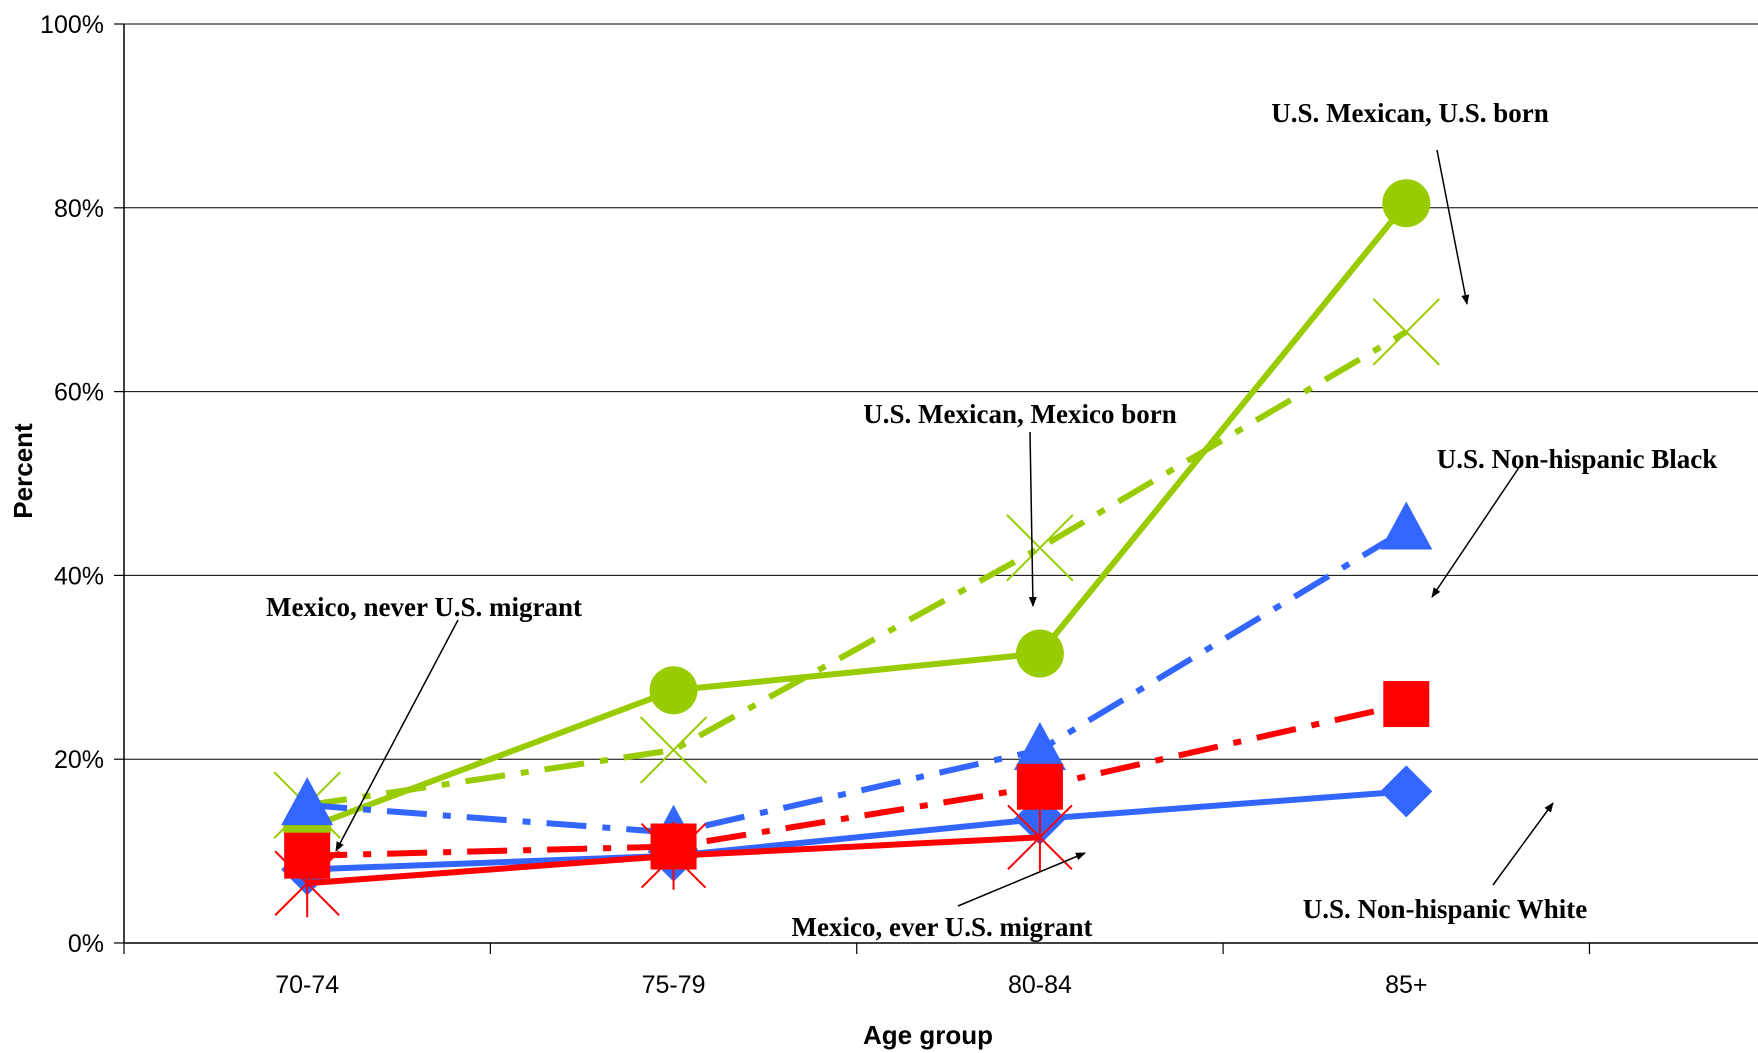 The image size is (1758, 1053). I want to click on y-tick-label: 40%, so click(79, 576).